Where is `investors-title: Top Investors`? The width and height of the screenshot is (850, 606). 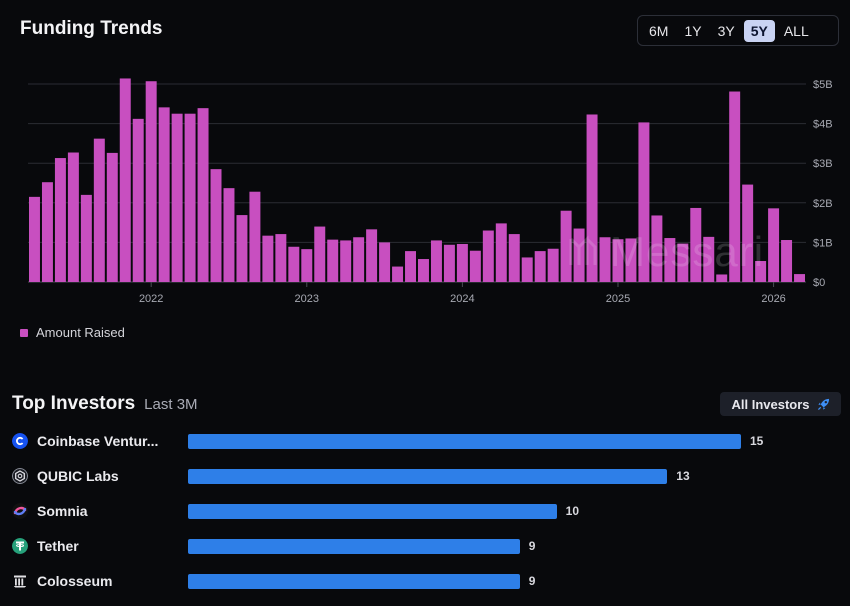 investors-title: Top Investors is located at coordinates (74, 403).